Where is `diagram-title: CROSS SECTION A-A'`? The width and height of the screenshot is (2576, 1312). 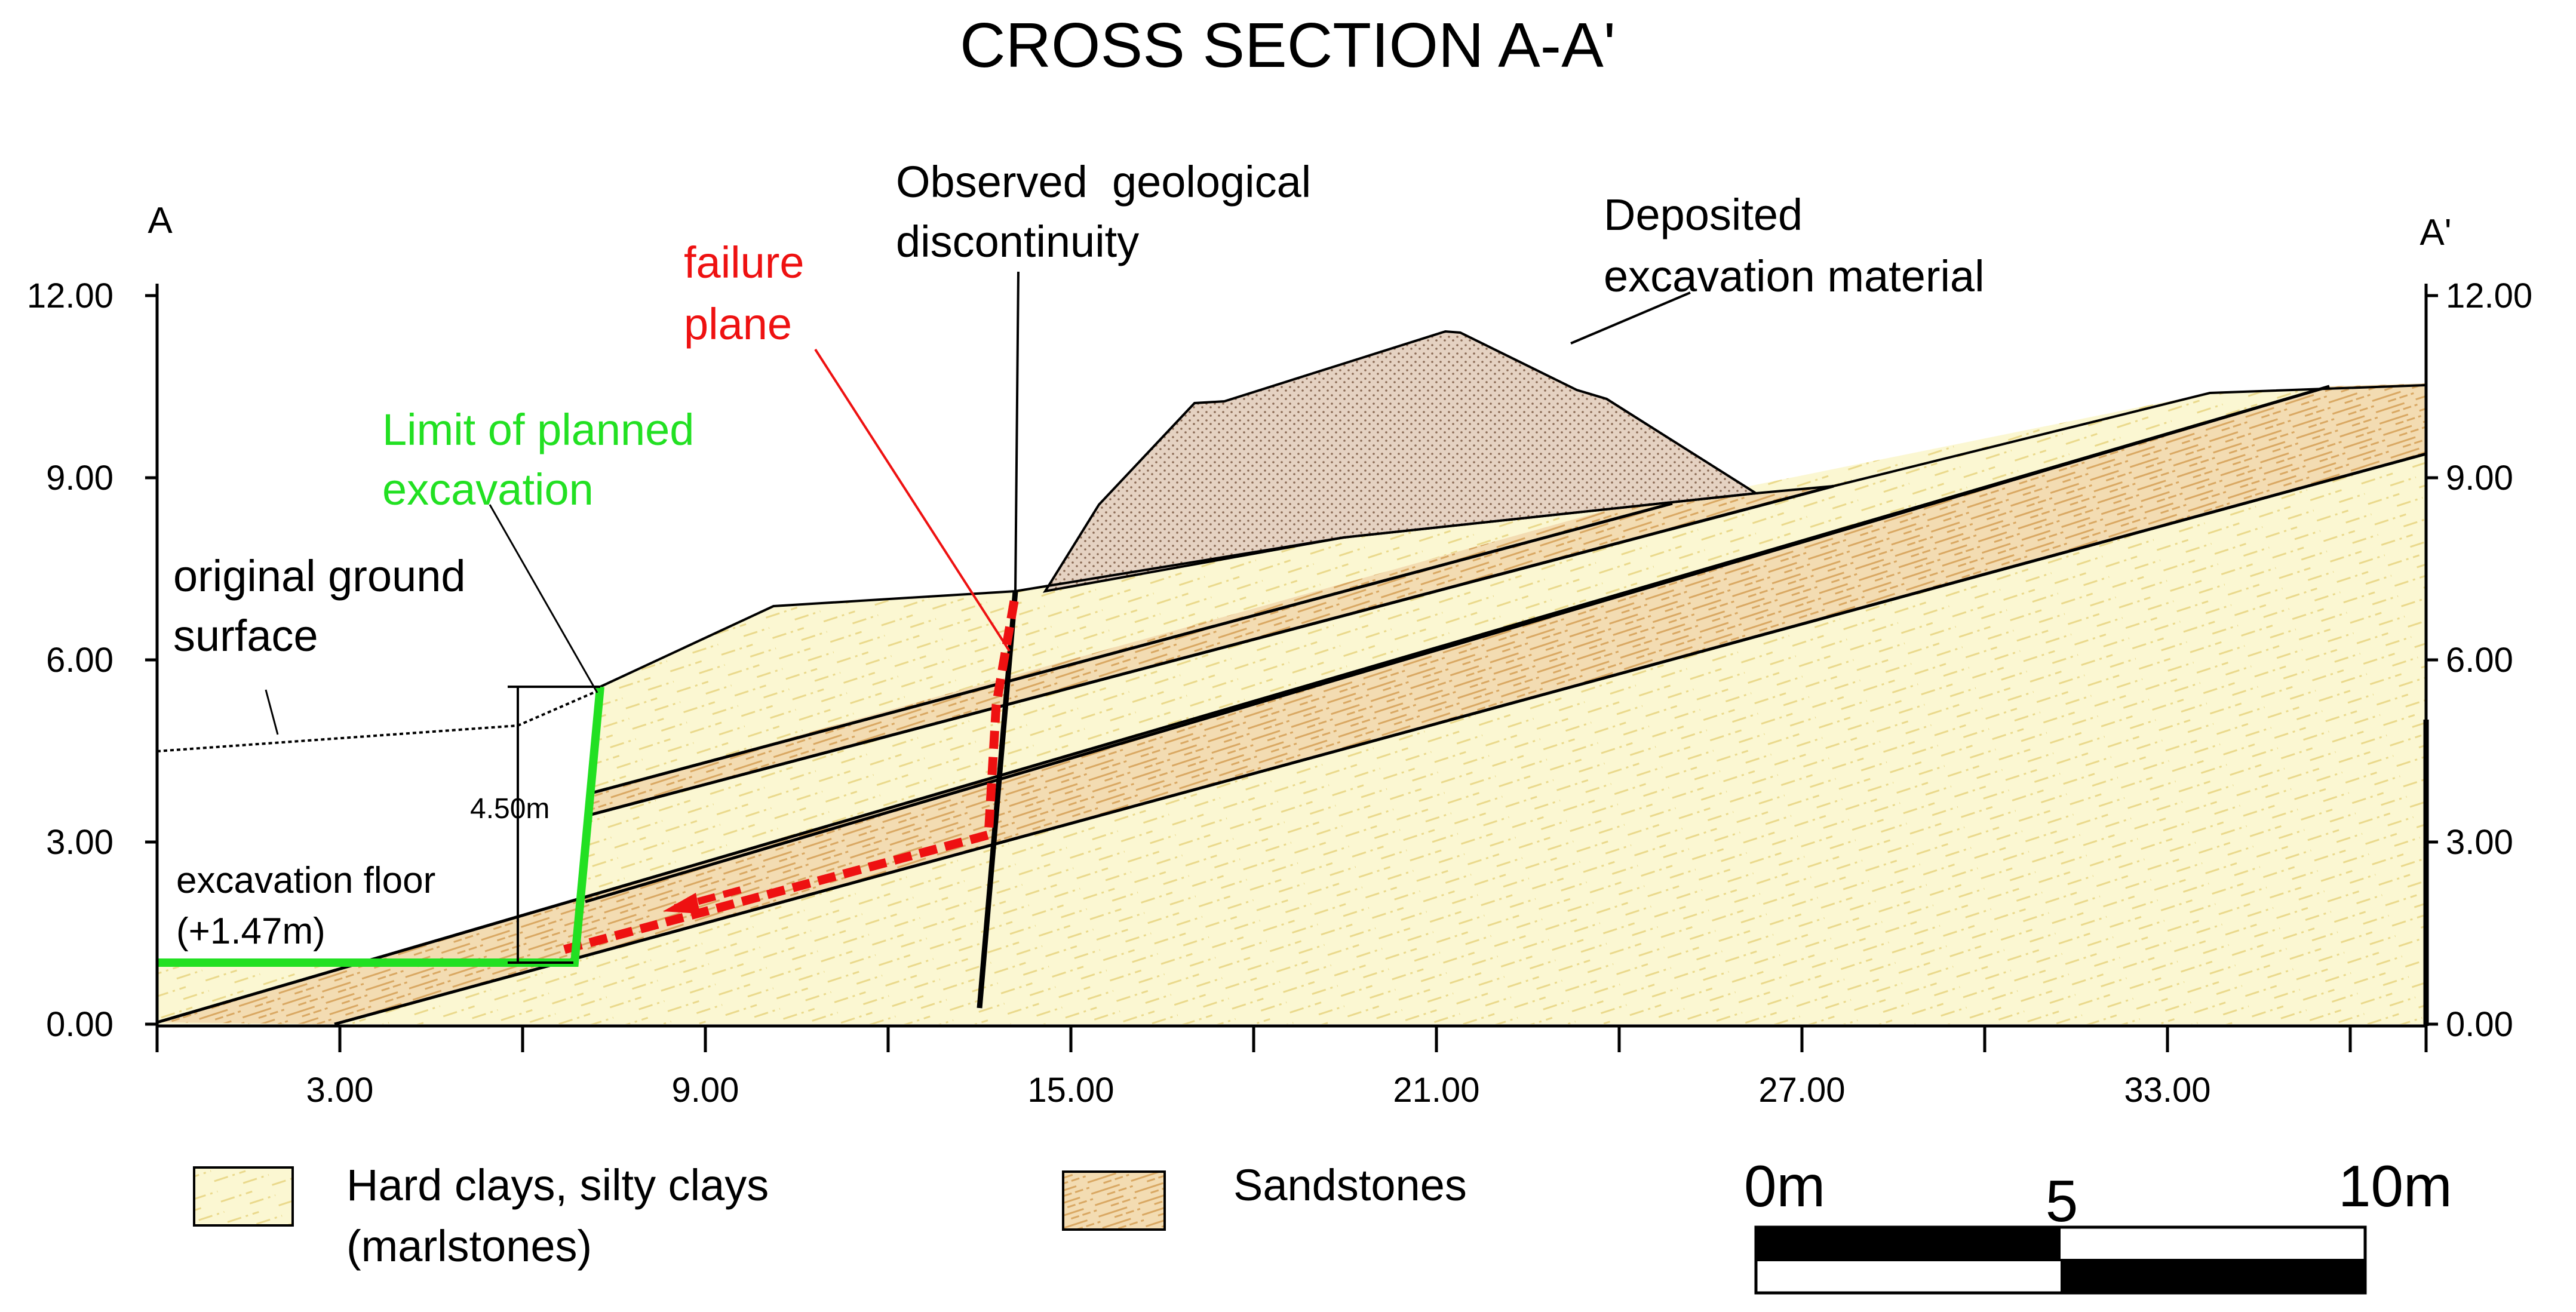 diagram-title: CROSS SECTION A-A' is located at coordinates (1288, 45).